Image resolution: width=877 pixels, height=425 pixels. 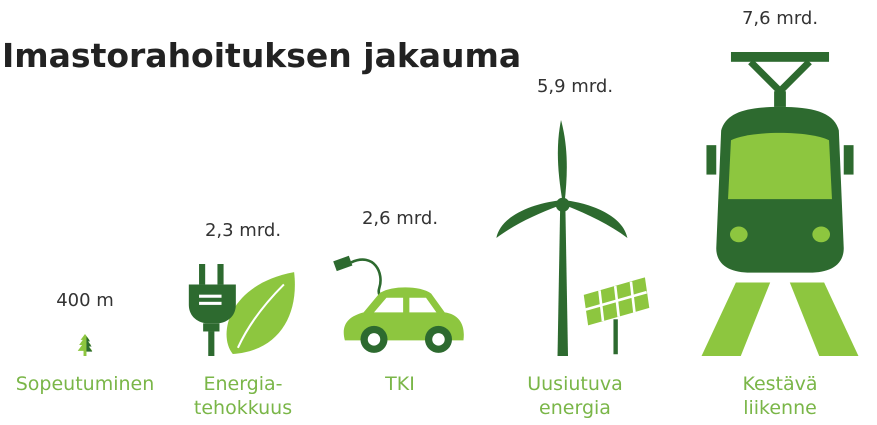 What do you see at coordinates (575, 396) in the screenshot?
I see `category-label: Uusiutuva energia` at bounding box center [575, 396].